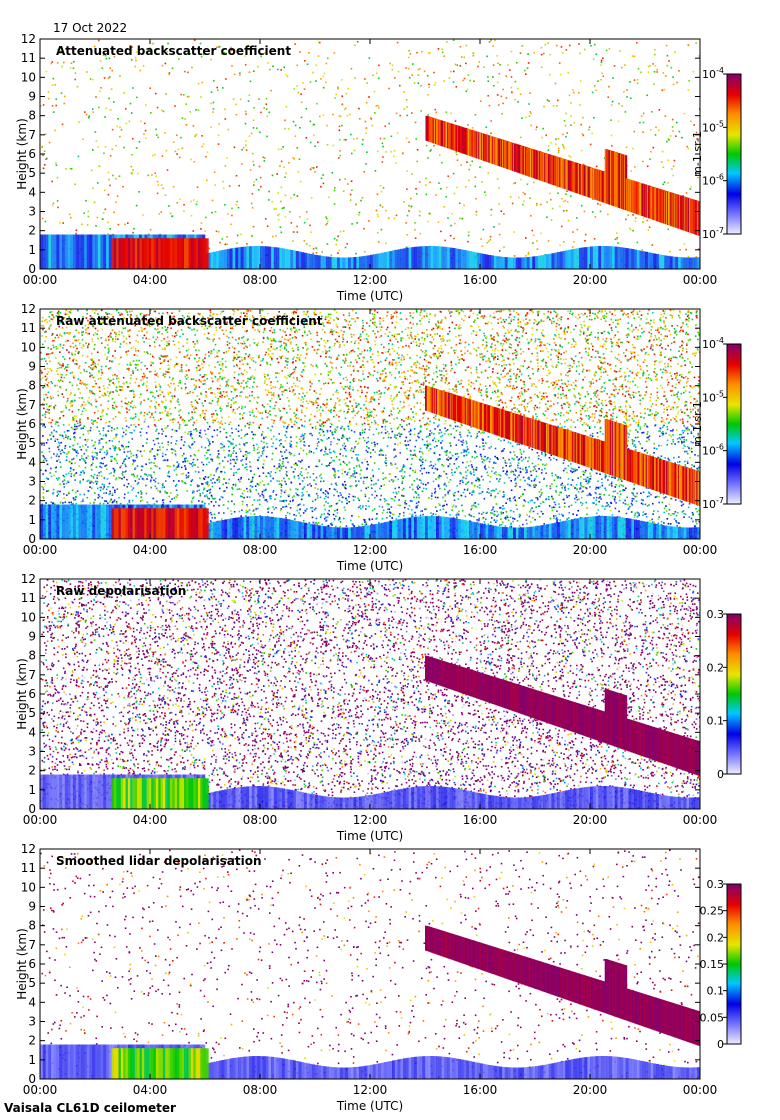 The width and height of the screenshot is (780, 1120). I want to click on colorbar-tick-label: 10⁻⁷, so click(713, 503).